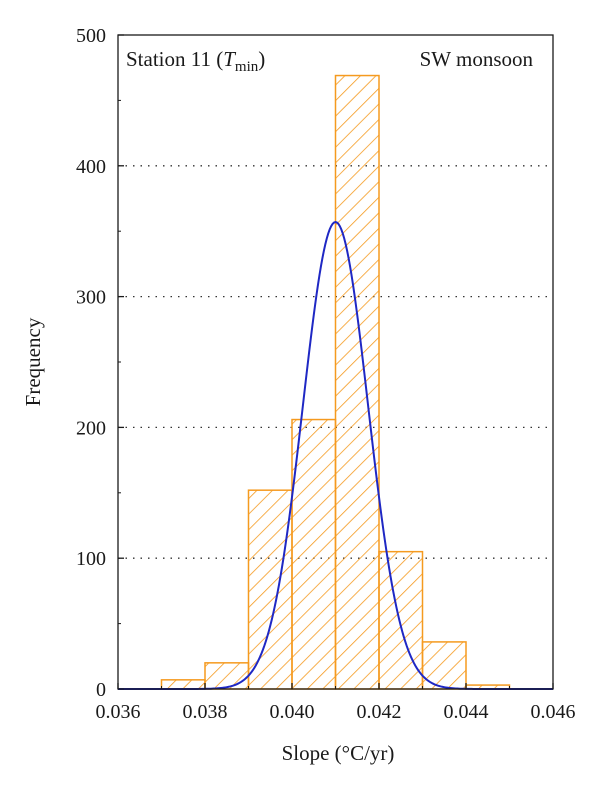  What do you see at coordinates (118, 712) in the screenshot?
I see `x-tick-label: 0.036` at bounding box center [118, 712].